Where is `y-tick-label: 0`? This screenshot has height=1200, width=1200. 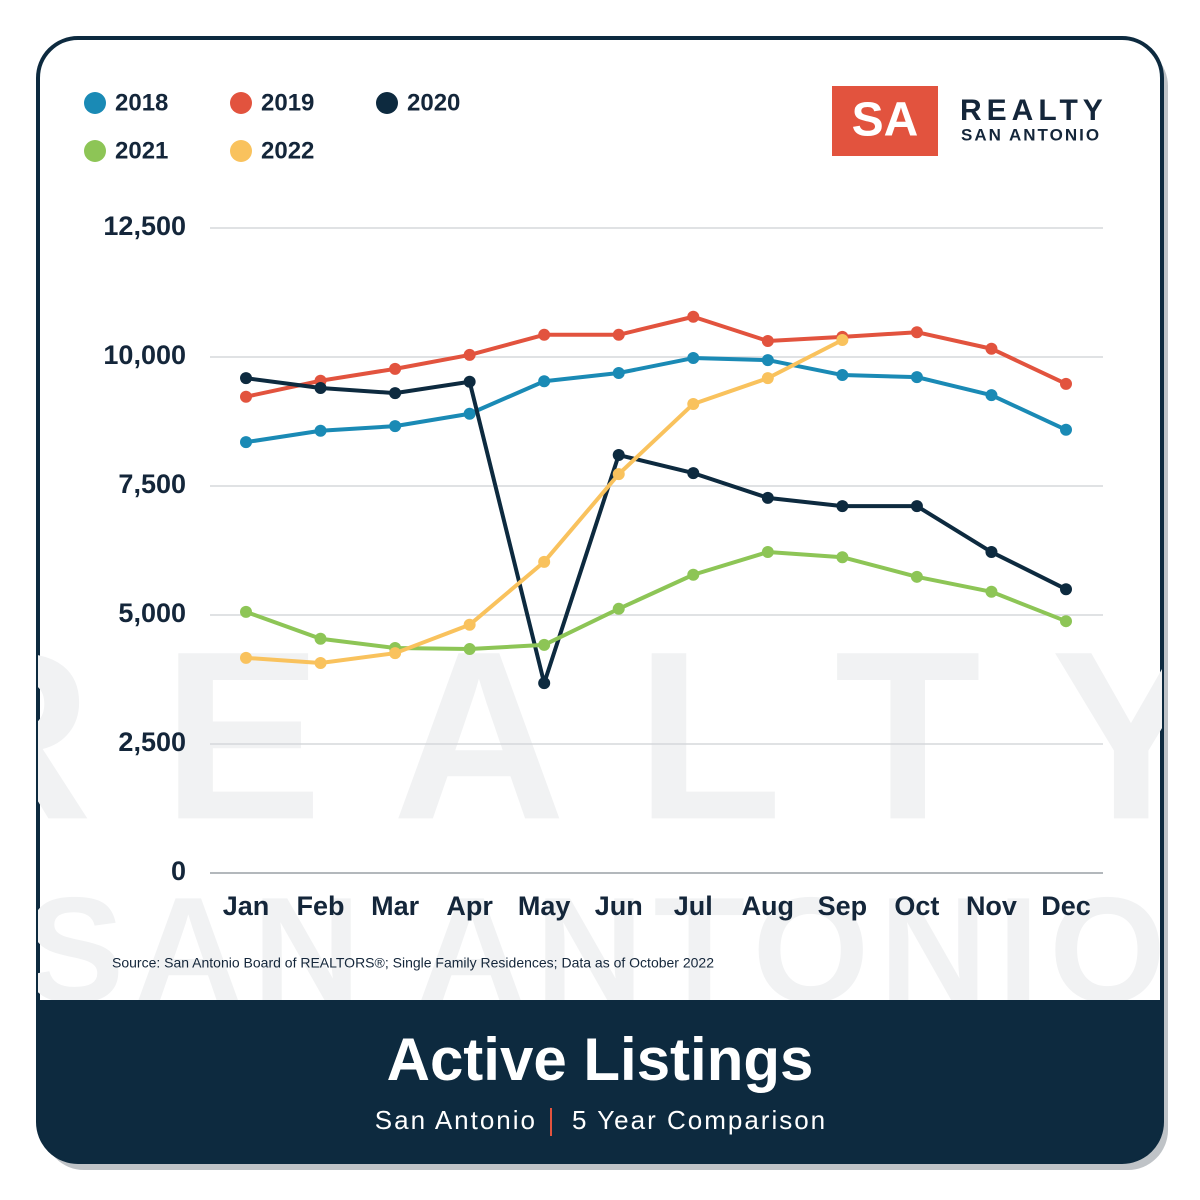
y-tick-label: 0 is located at coordinates (178, 871).